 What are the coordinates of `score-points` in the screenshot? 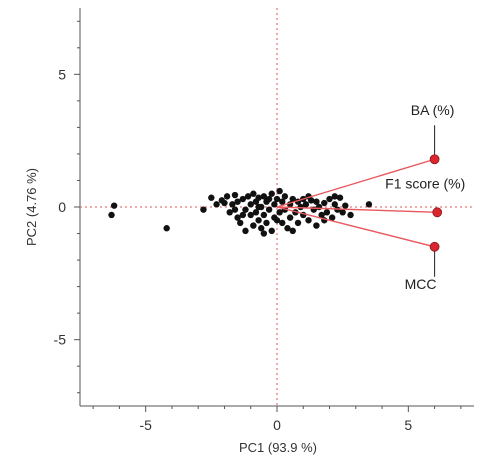 It's located at (240, 212).